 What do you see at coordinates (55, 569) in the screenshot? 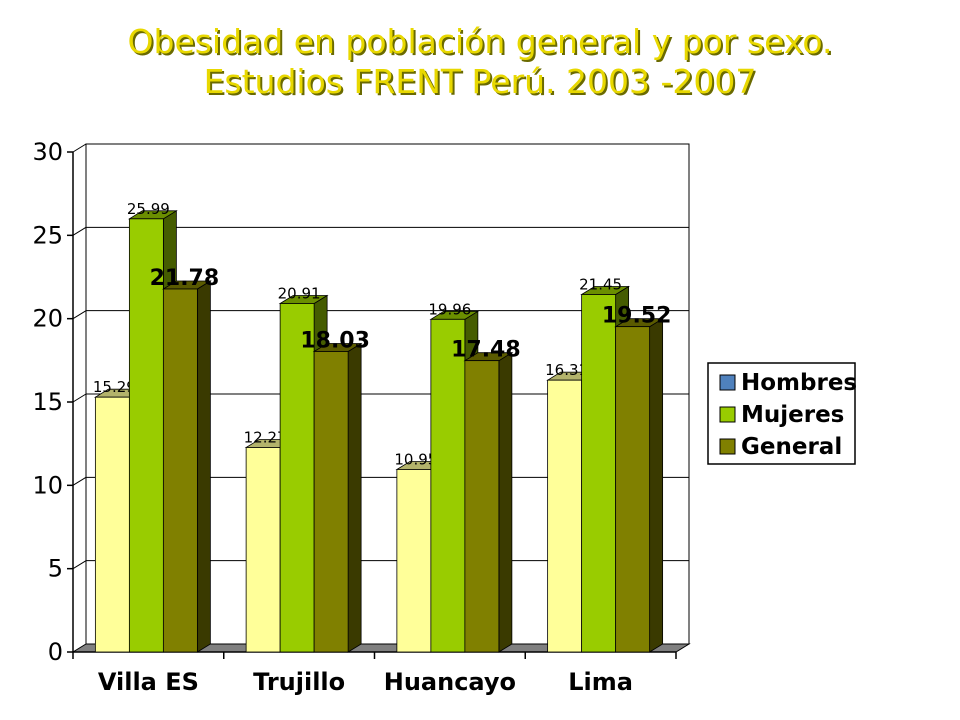
I see `y-tick-label: 5` at bounding box center [55, 569].